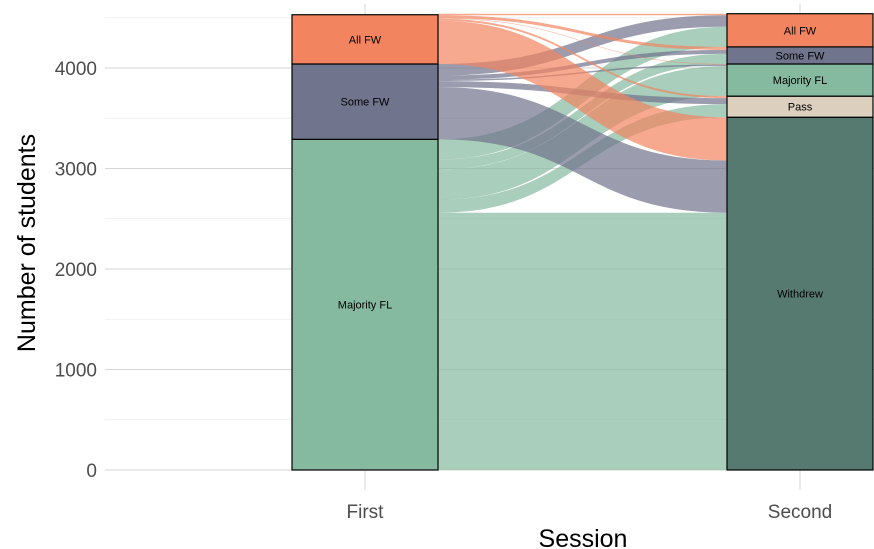 This screenshot has height=549, width=874. I want to click on flow-some-fw-to-withdrew, so click(582, 150).